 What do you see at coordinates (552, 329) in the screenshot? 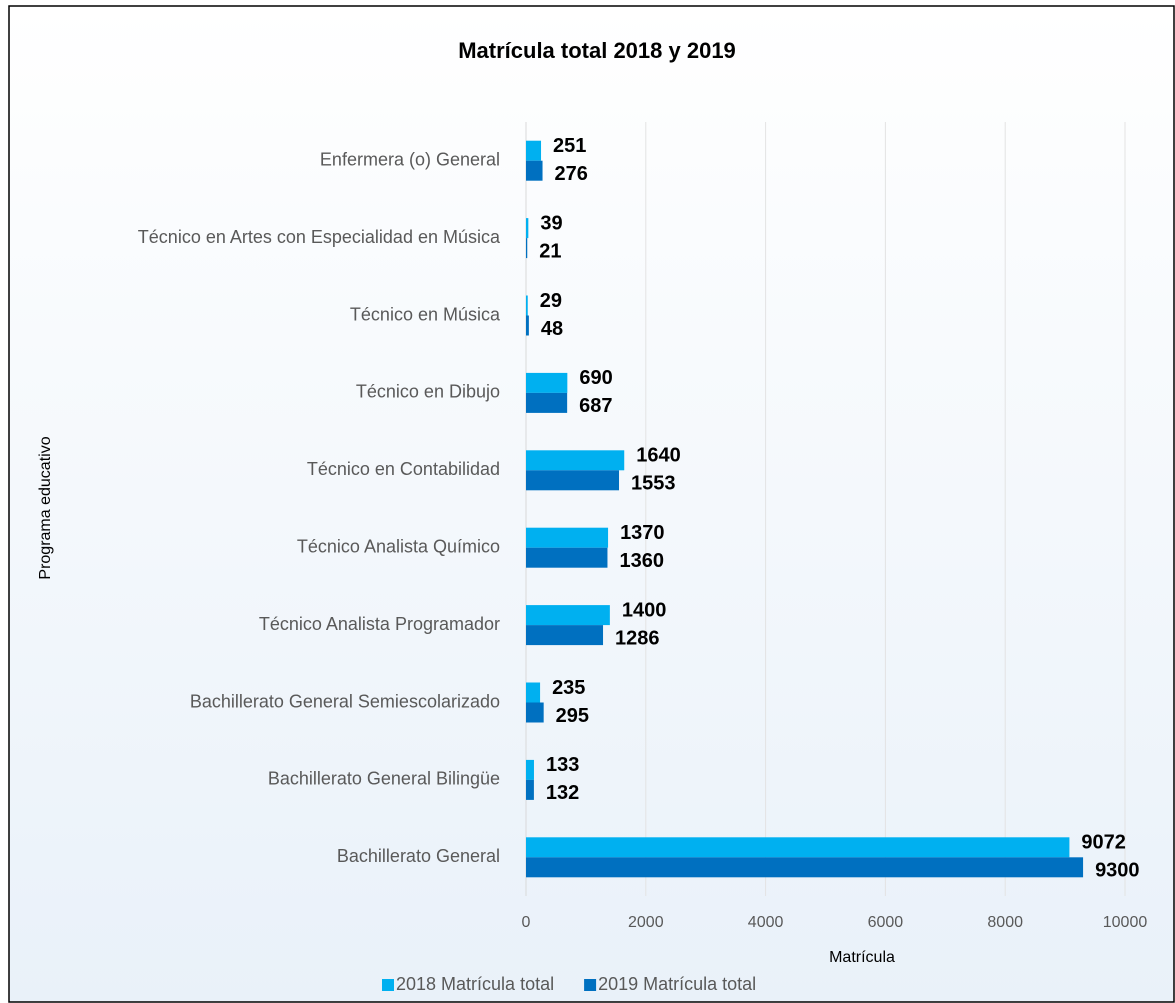
I see `data-label: 48` at bounding box center [552, 329].